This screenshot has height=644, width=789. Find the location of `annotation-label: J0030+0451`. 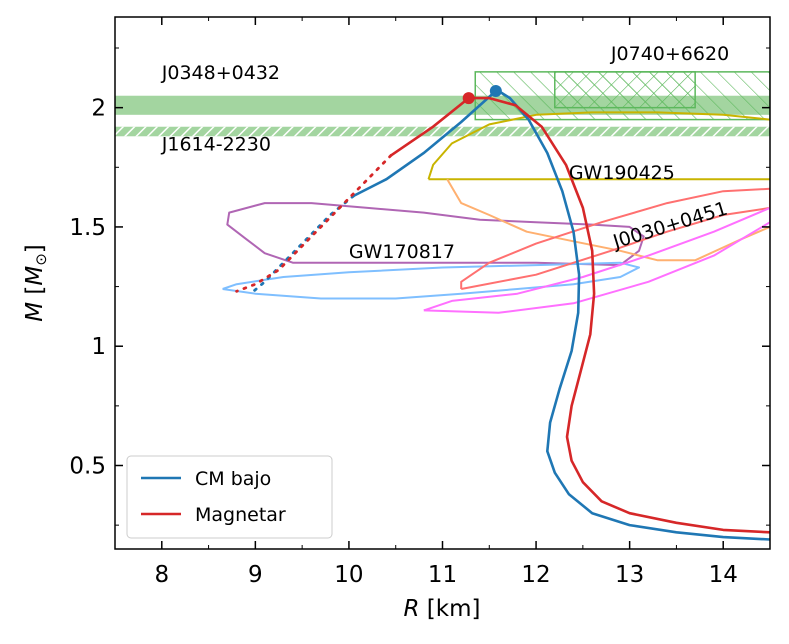

annotation-label: J0030+0451 is located at coordinates (670, 226).